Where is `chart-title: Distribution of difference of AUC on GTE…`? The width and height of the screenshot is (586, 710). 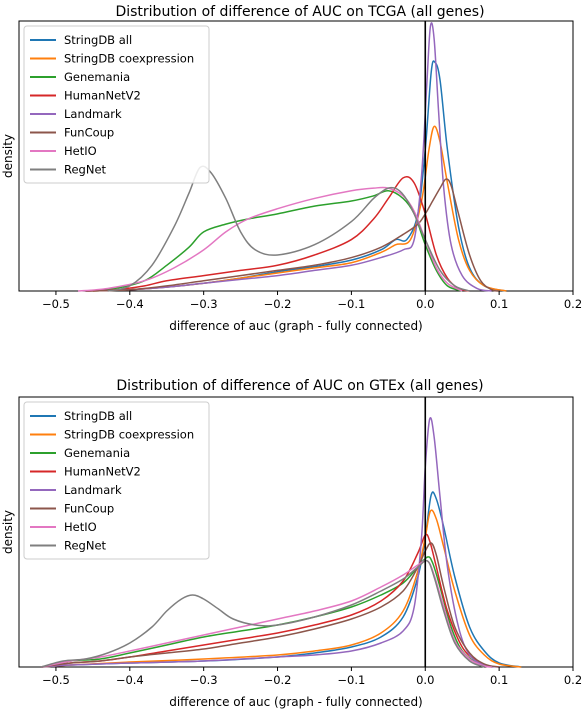 chart-title: Distribution of difference of AUC on GTE… is located at coordinates (299, 386).